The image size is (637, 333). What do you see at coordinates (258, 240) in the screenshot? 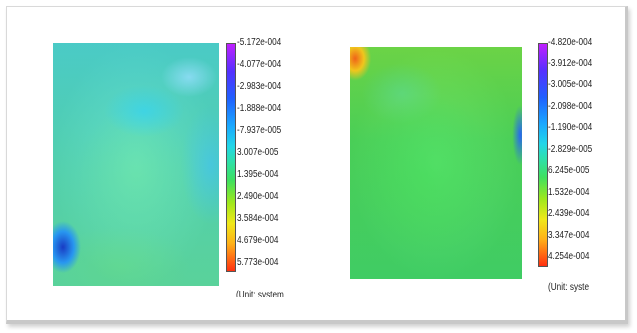
I see `scale-label: 4.679e-004` at bounding box center [258, 240].